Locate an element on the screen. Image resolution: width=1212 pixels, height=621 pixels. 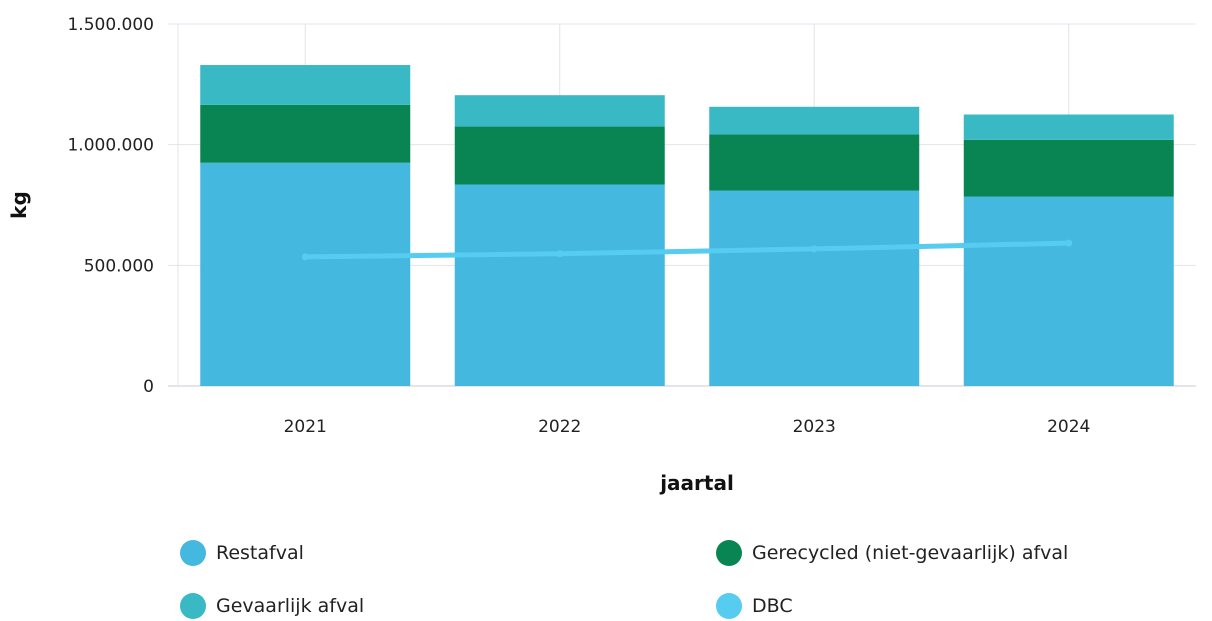
x-axis-ticks: 2021 2022 2023 2024 is located at coordinates (687, 427).